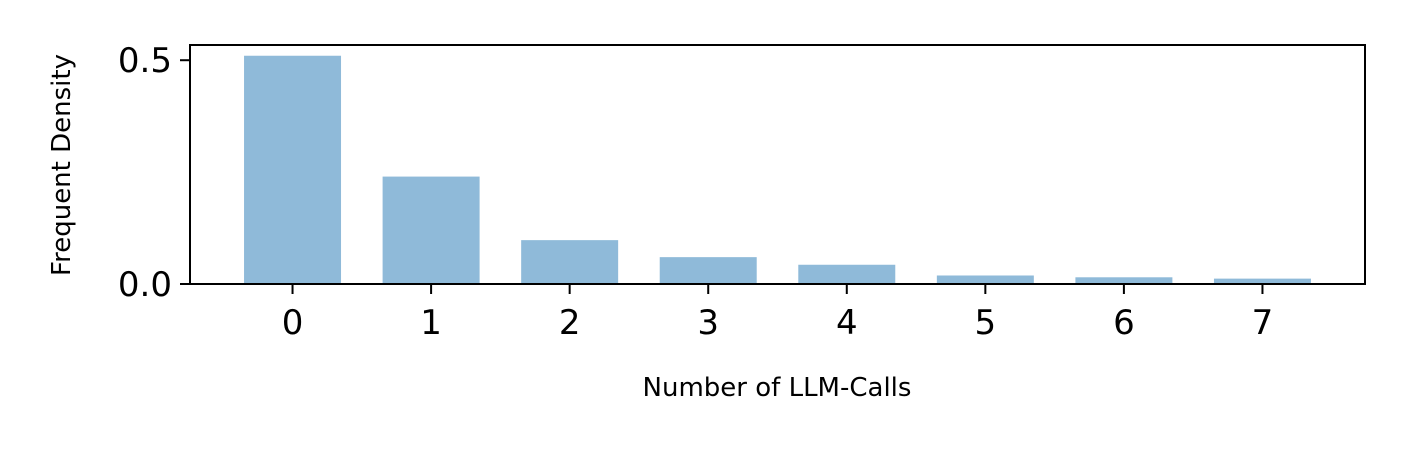  I want to click on x-tick-label-1: 1, so click(431, 323).